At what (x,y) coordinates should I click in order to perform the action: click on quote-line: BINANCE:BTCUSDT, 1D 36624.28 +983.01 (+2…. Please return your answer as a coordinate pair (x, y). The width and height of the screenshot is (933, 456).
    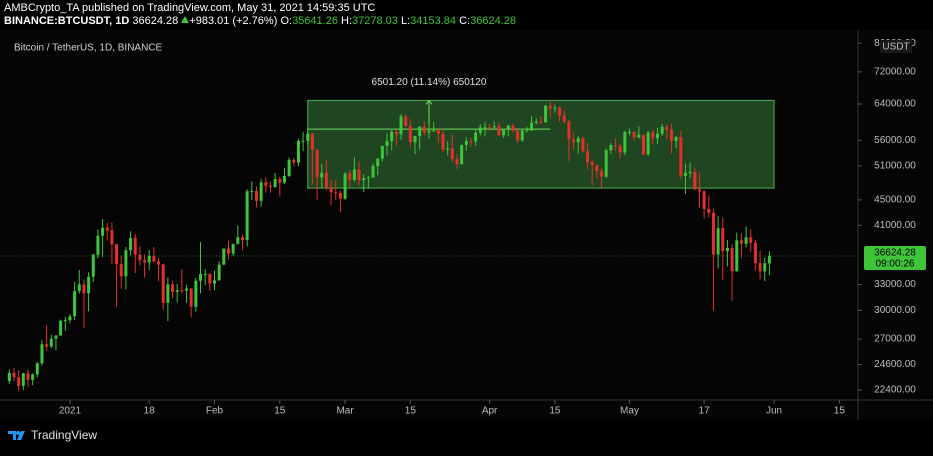
    Looking at the image, I should click on (260, 21).